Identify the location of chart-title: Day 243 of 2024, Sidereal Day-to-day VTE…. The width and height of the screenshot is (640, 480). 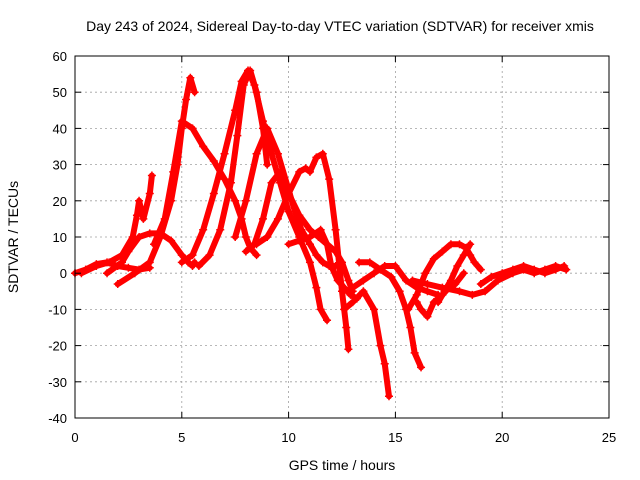
(340, 26).